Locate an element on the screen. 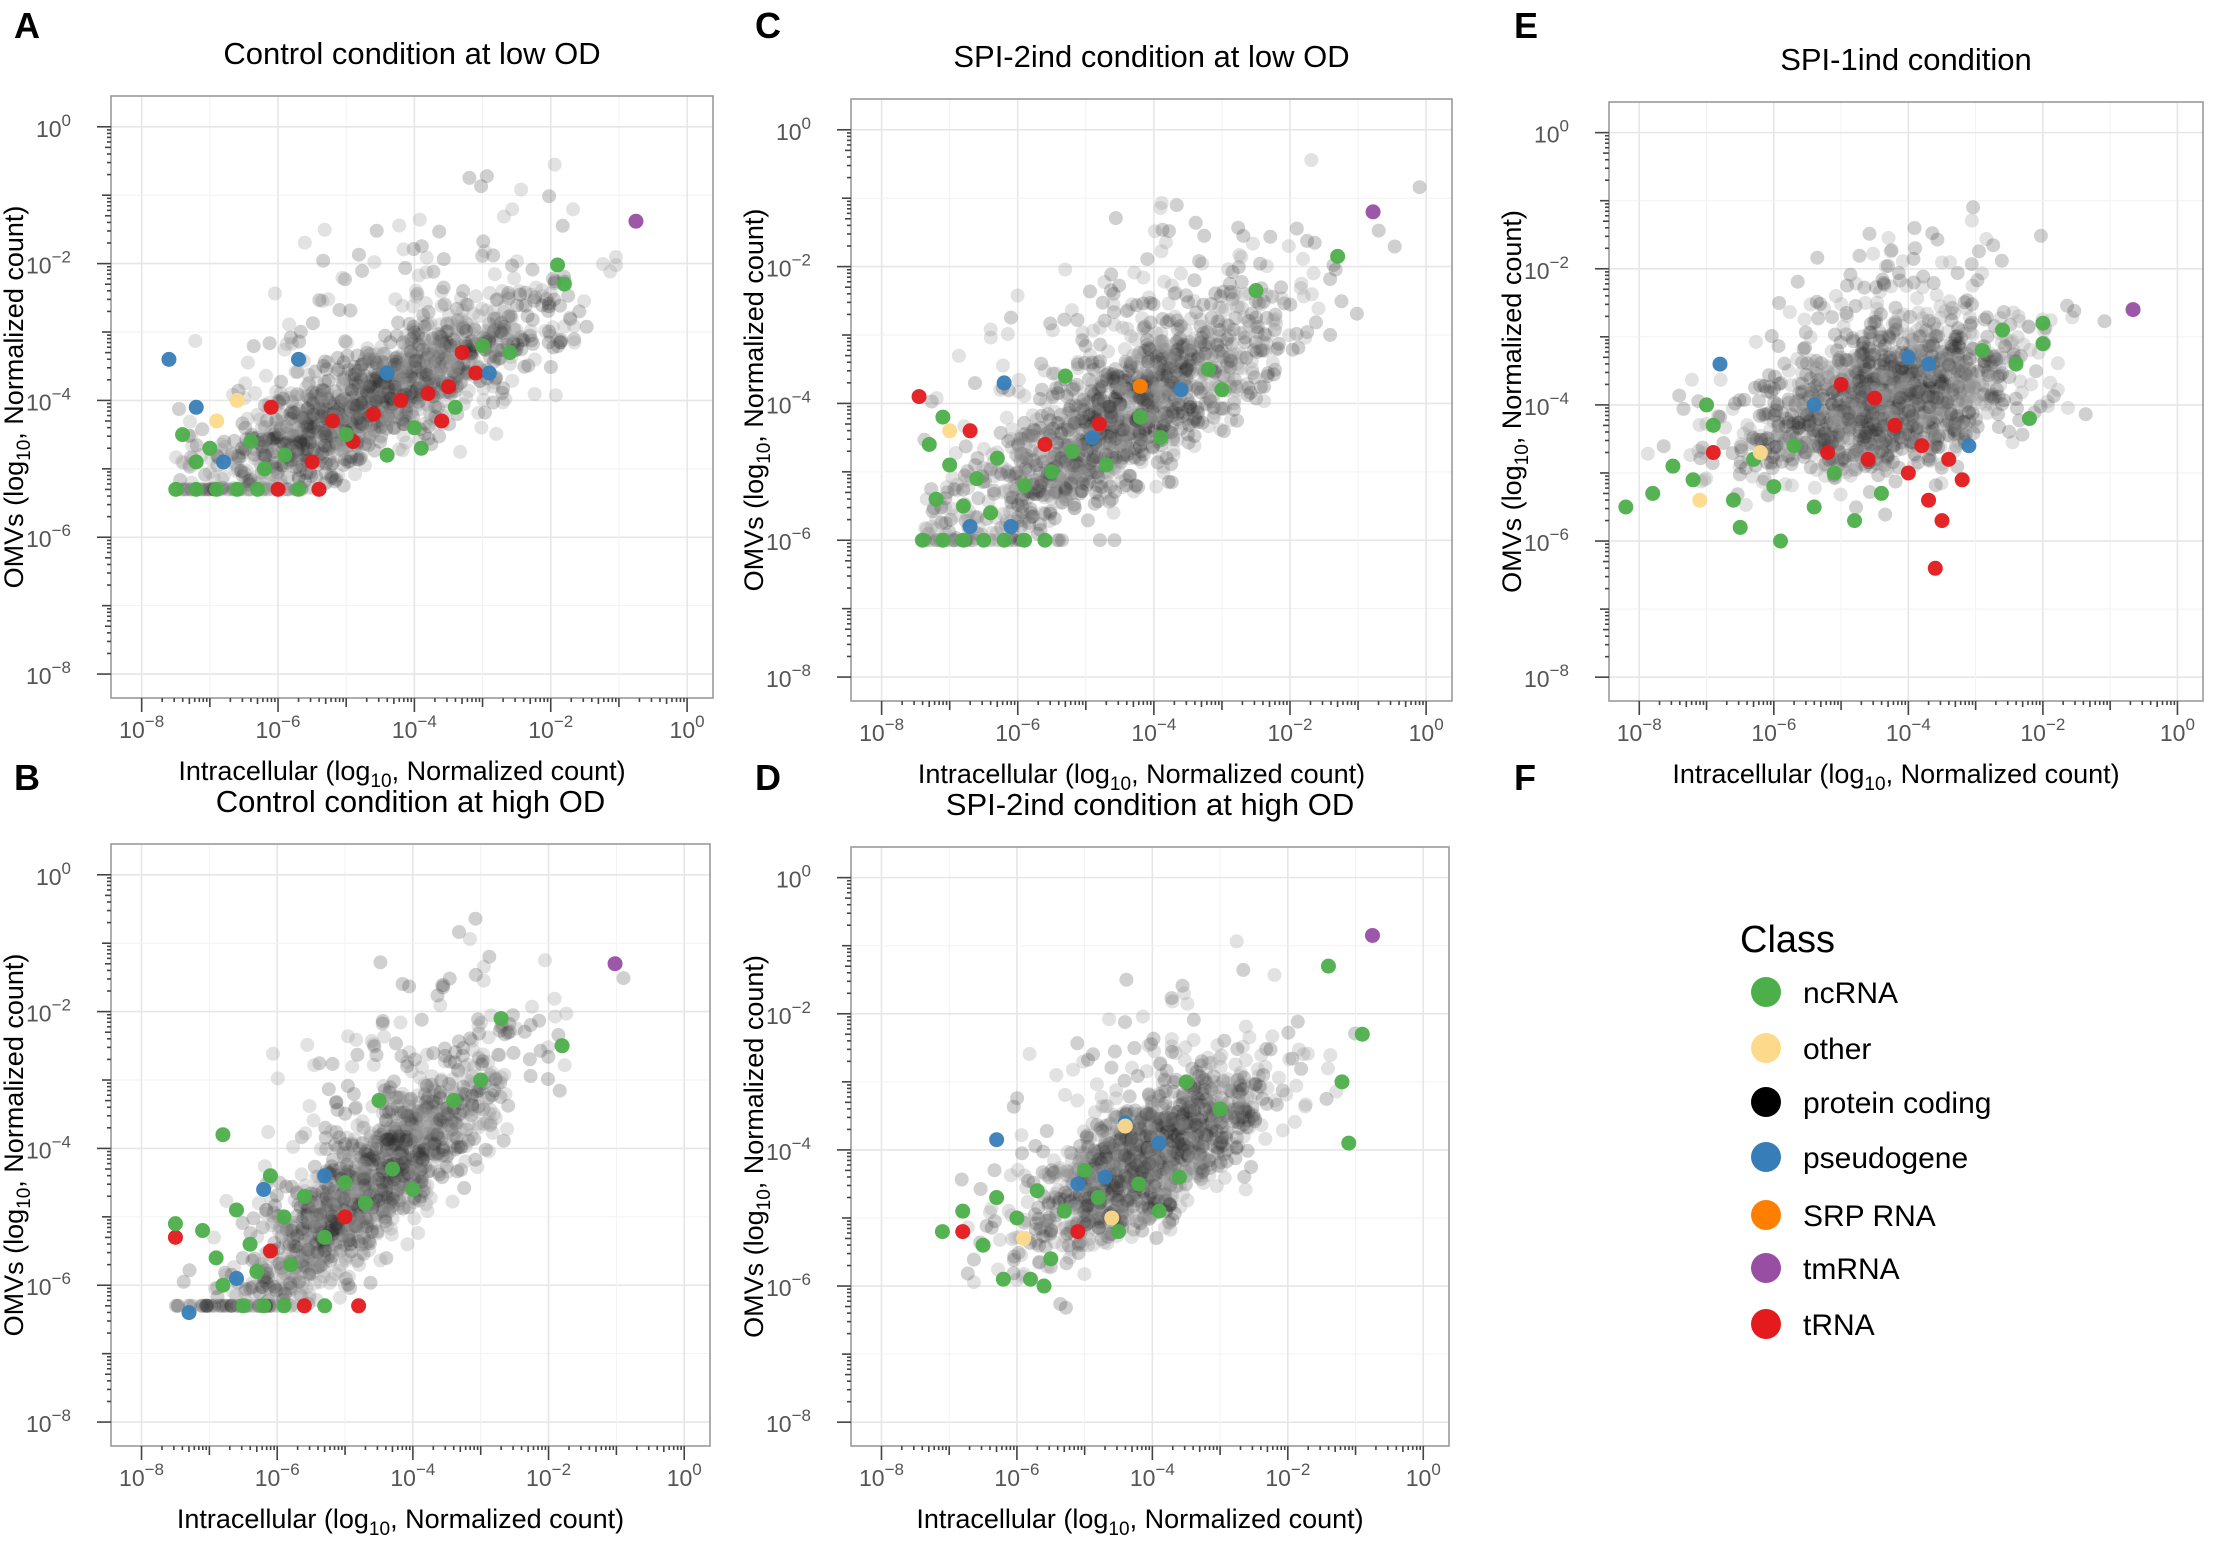  x-tick-label: 10−6 is located at coordinates (1017, 730).